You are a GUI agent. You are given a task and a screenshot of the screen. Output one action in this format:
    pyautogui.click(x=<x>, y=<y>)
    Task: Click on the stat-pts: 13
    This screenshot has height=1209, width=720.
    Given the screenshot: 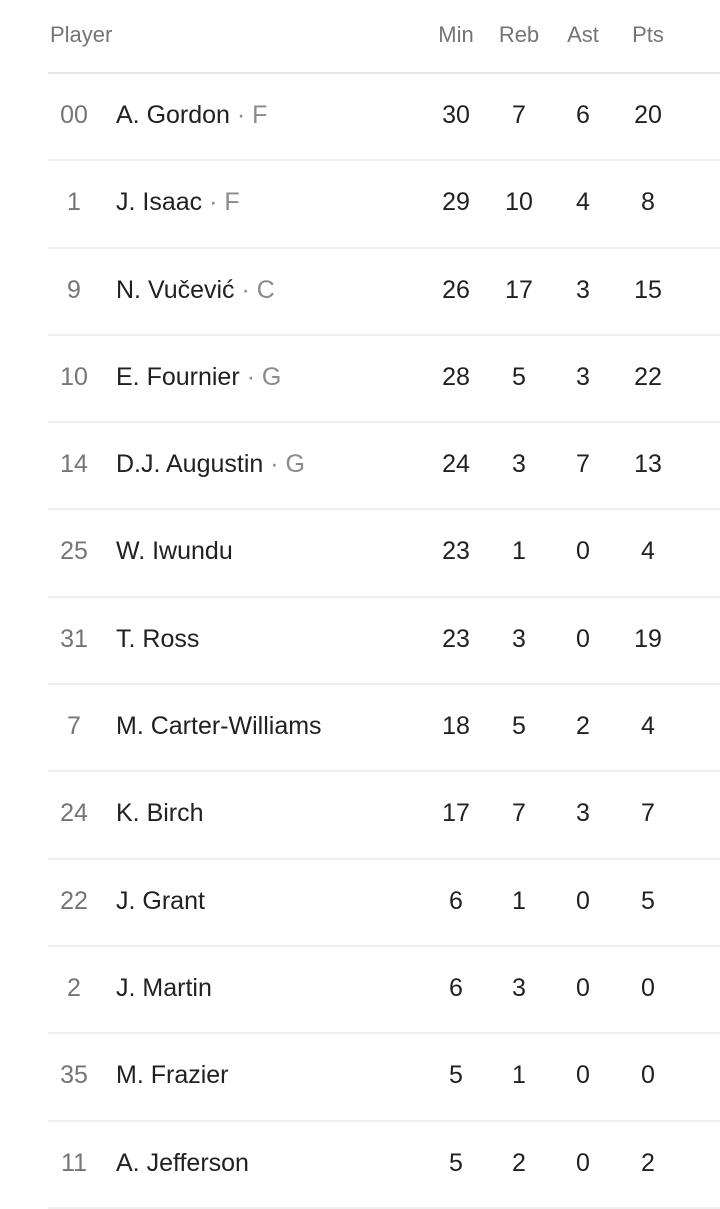 What is the action you would take?
    pyautogui.click(x=648, y=464)
    